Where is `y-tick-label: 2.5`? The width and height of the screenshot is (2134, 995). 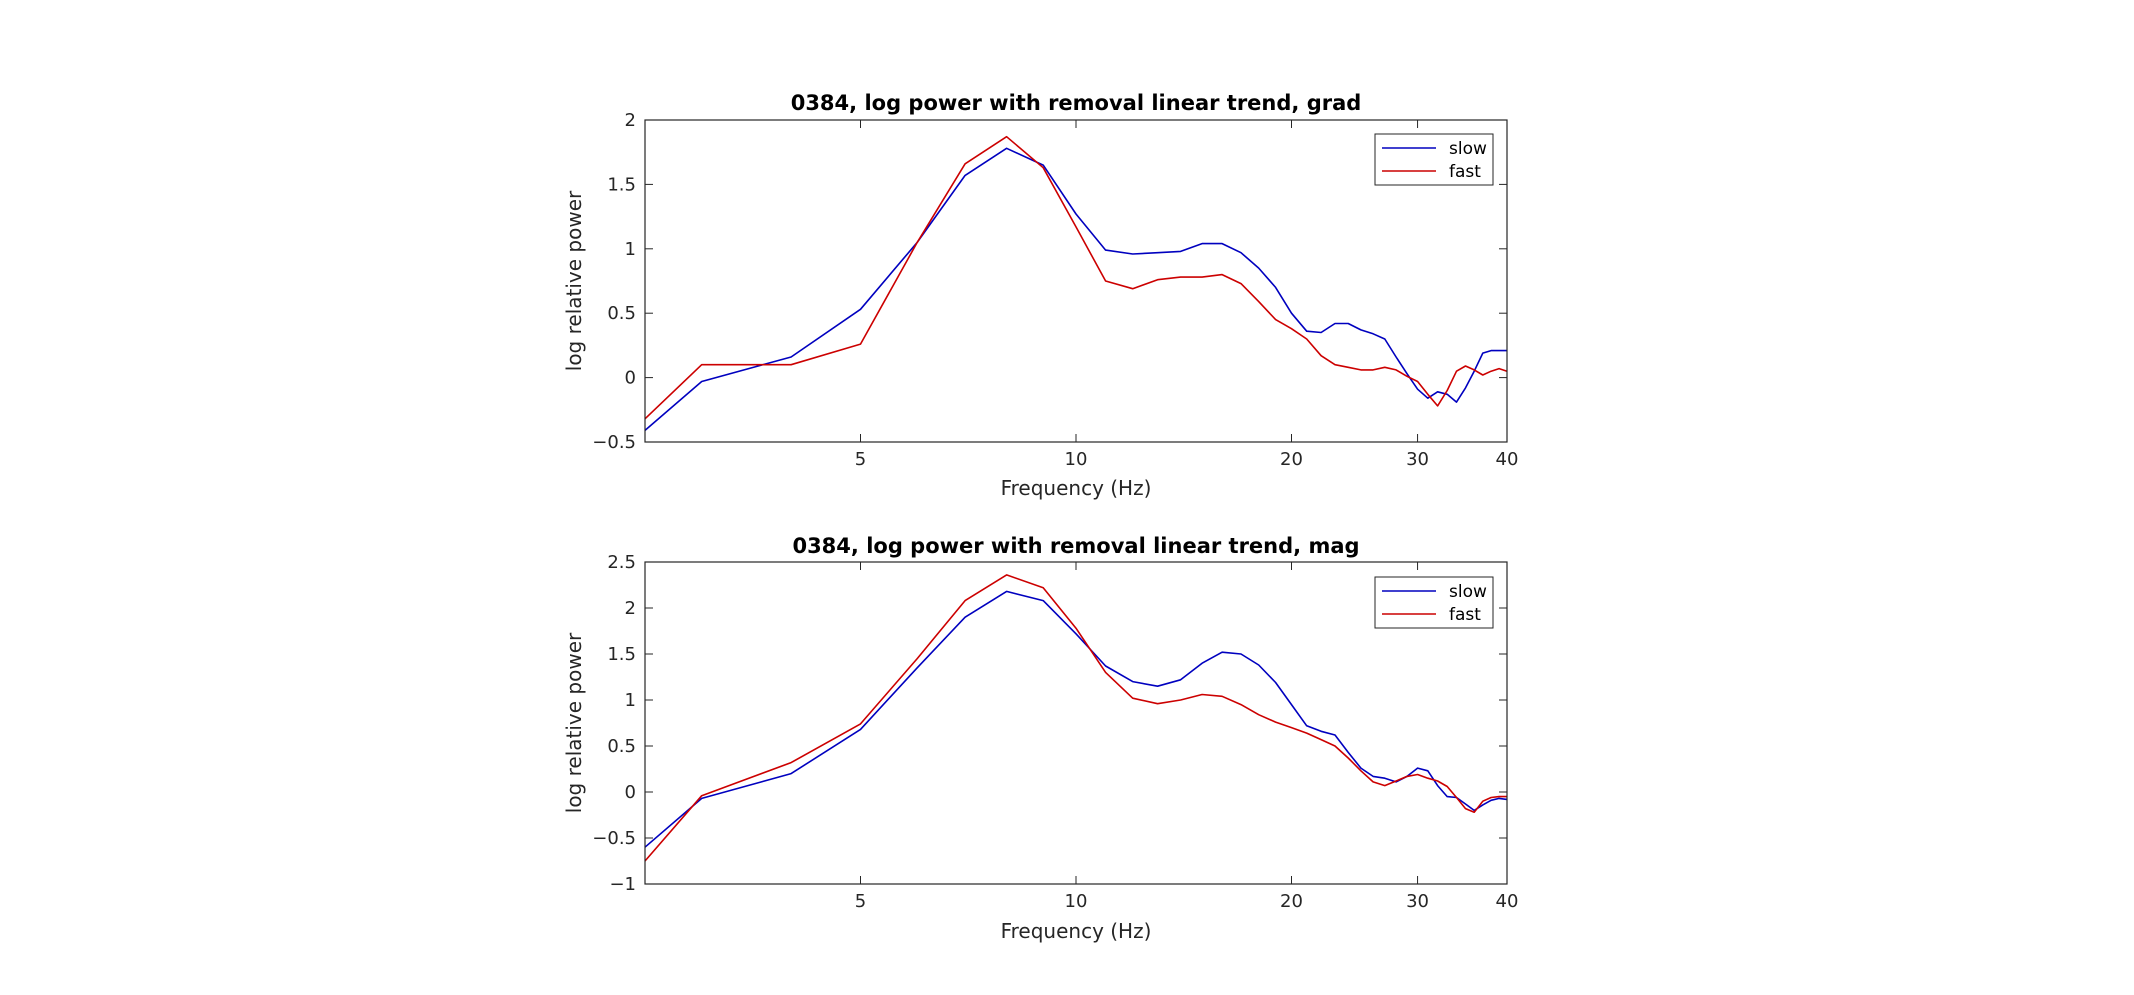 y-tick-label: 2.5 is located at coordinates (621, 562).